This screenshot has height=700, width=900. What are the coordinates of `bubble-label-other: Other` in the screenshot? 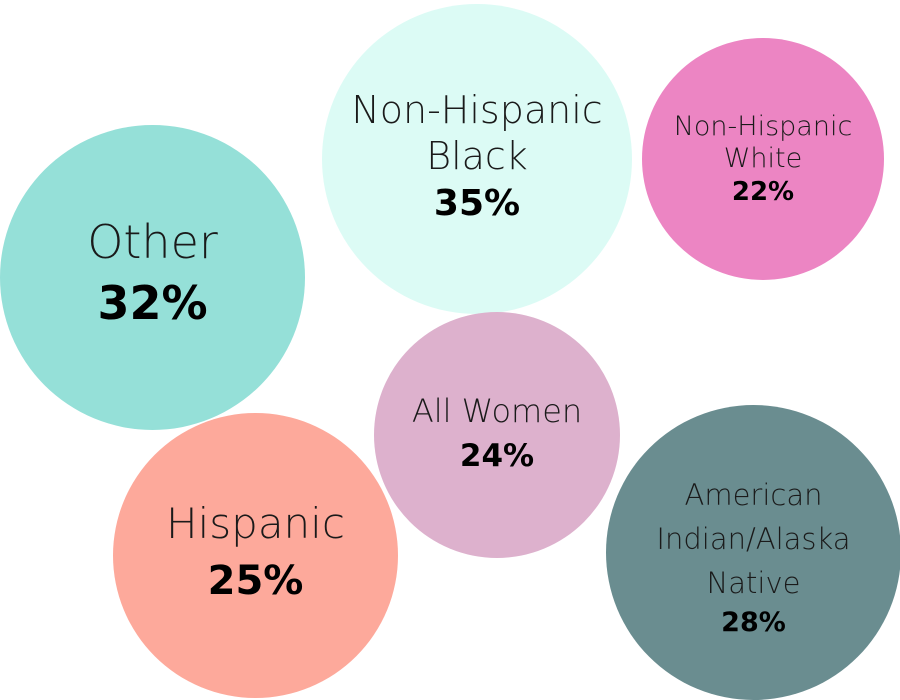 It's located at (152, 242).